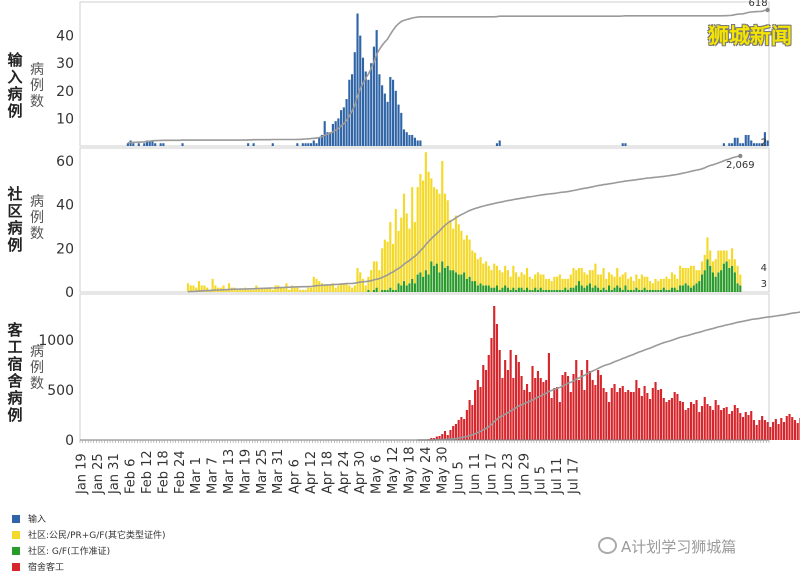 Image resolution: width=800 pixels, height=580 pixels. I want to click on x-tick-label: May 12, so click(393, 470).